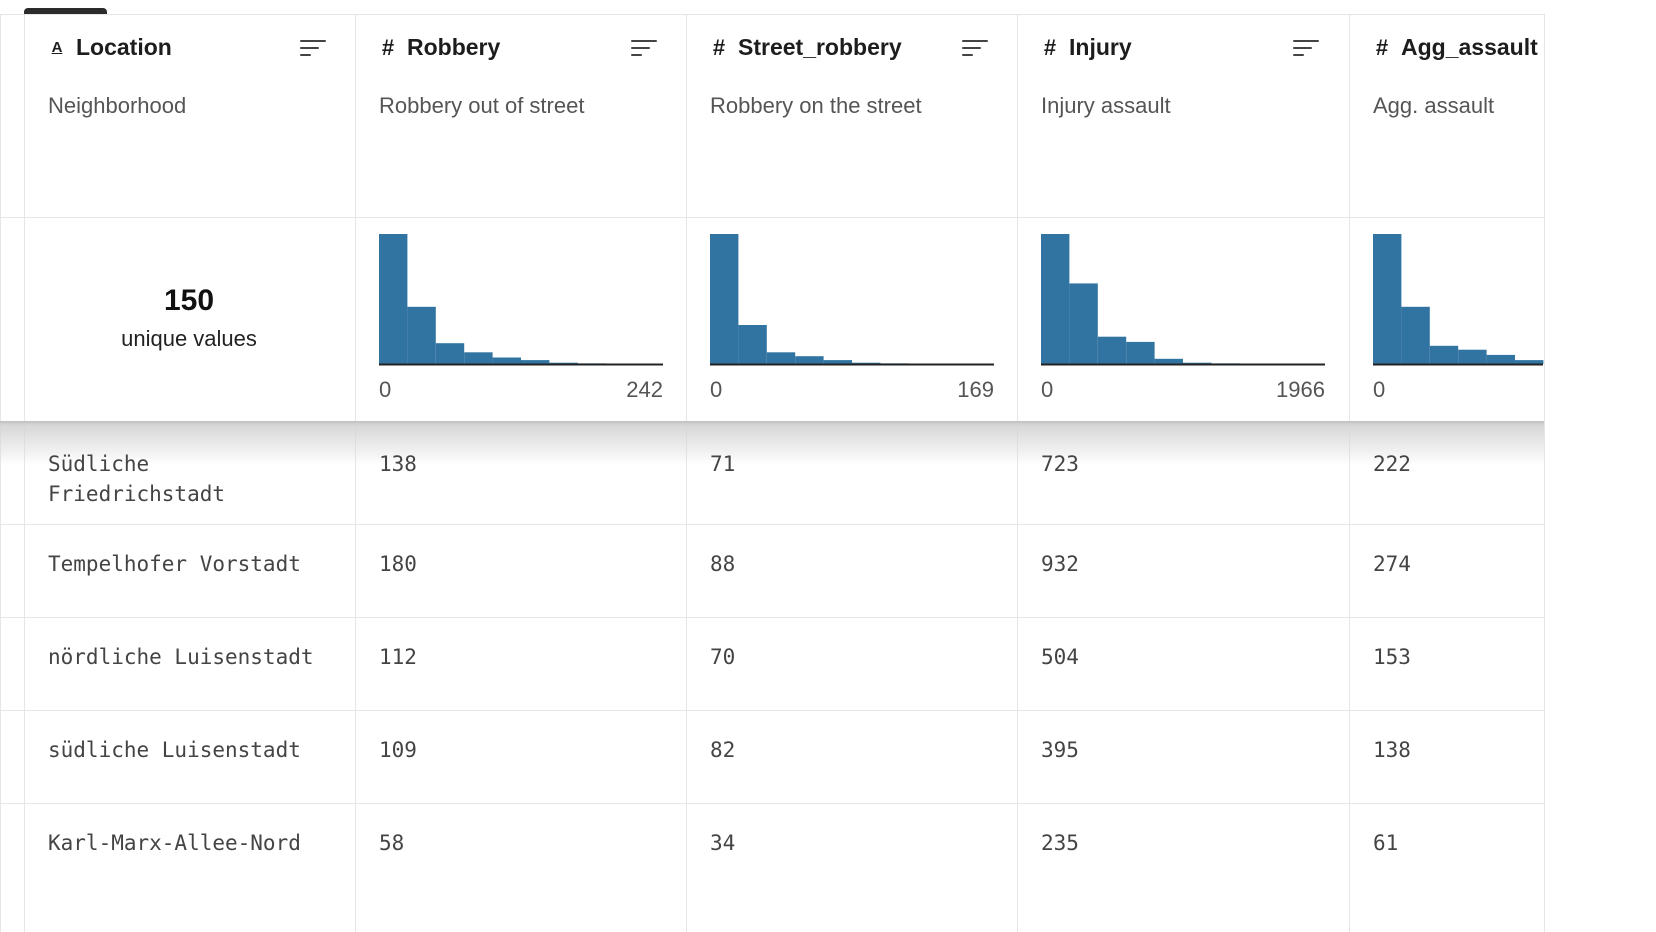 The width and height of the screenshot is (1656, 932). I want to click on location-cell: Südliche Friedrichstadt, so click(137, 479).